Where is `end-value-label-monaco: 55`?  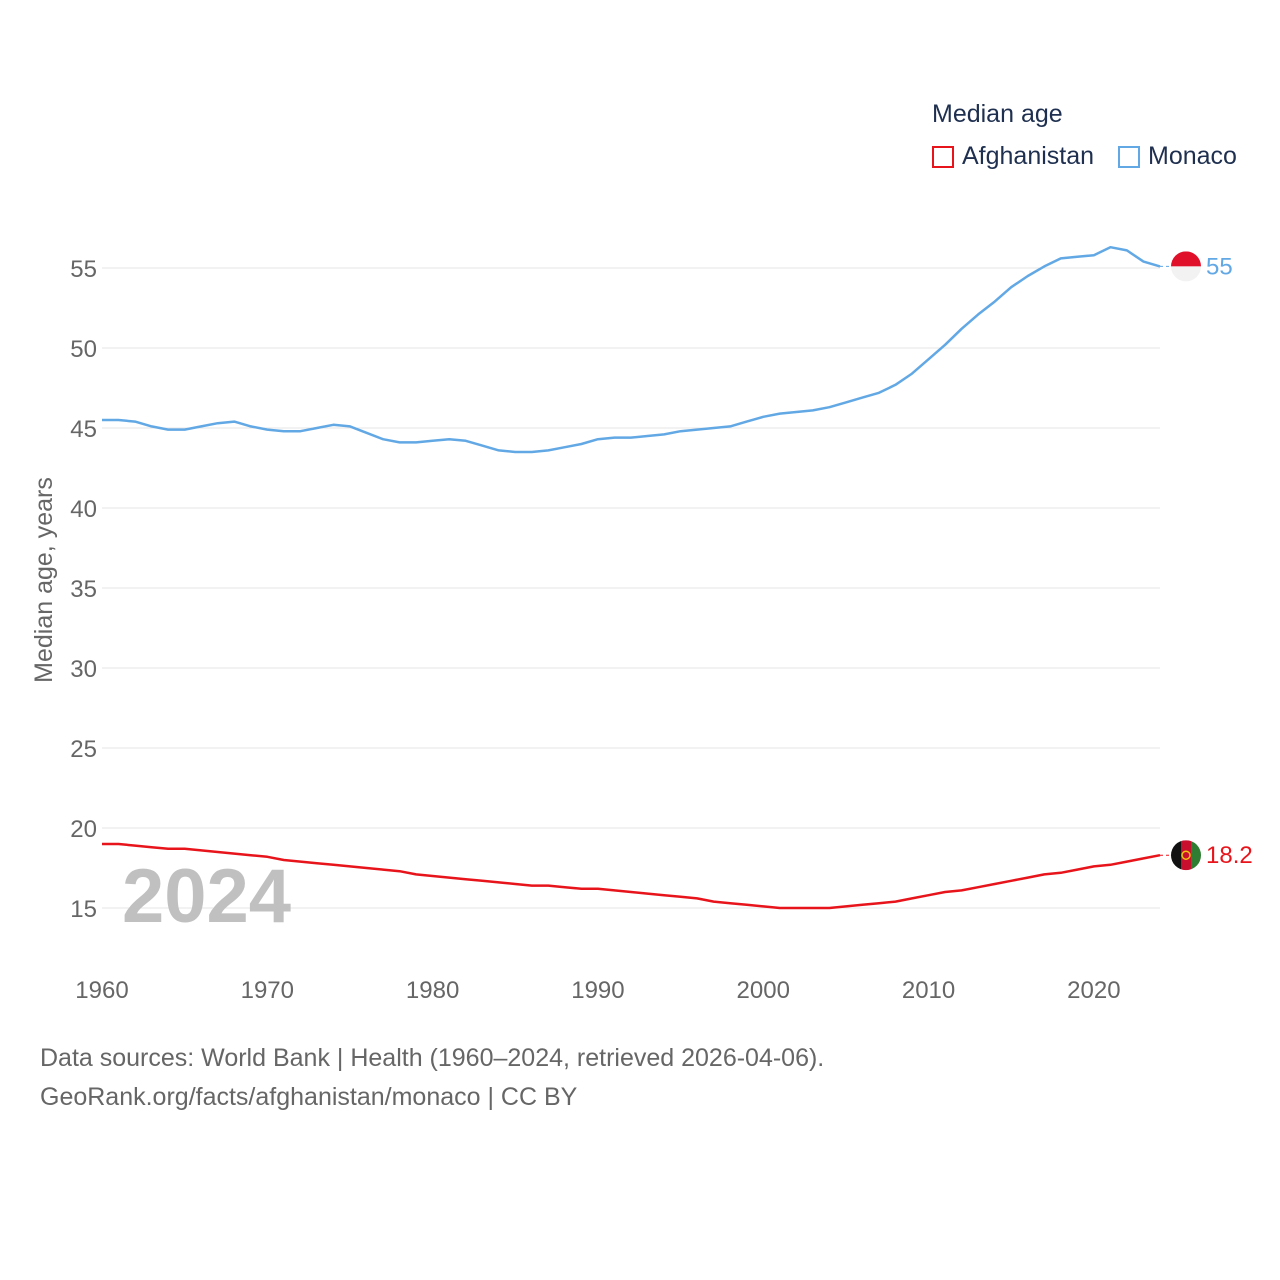
end-value-label-monaco: 55 is located at coordinates (1219, 266).